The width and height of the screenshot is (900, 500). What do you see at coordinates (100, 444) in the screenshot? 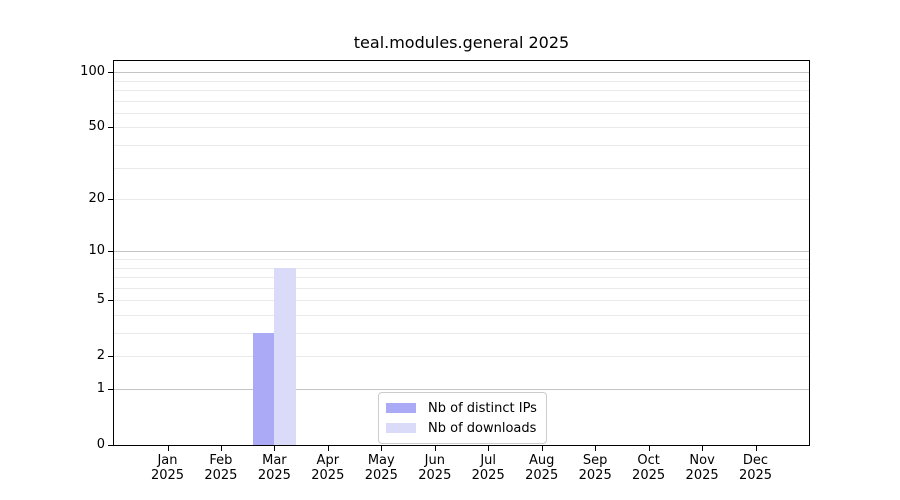
I see `y-tick-label-0: 0` at bounding box center [100, 444].